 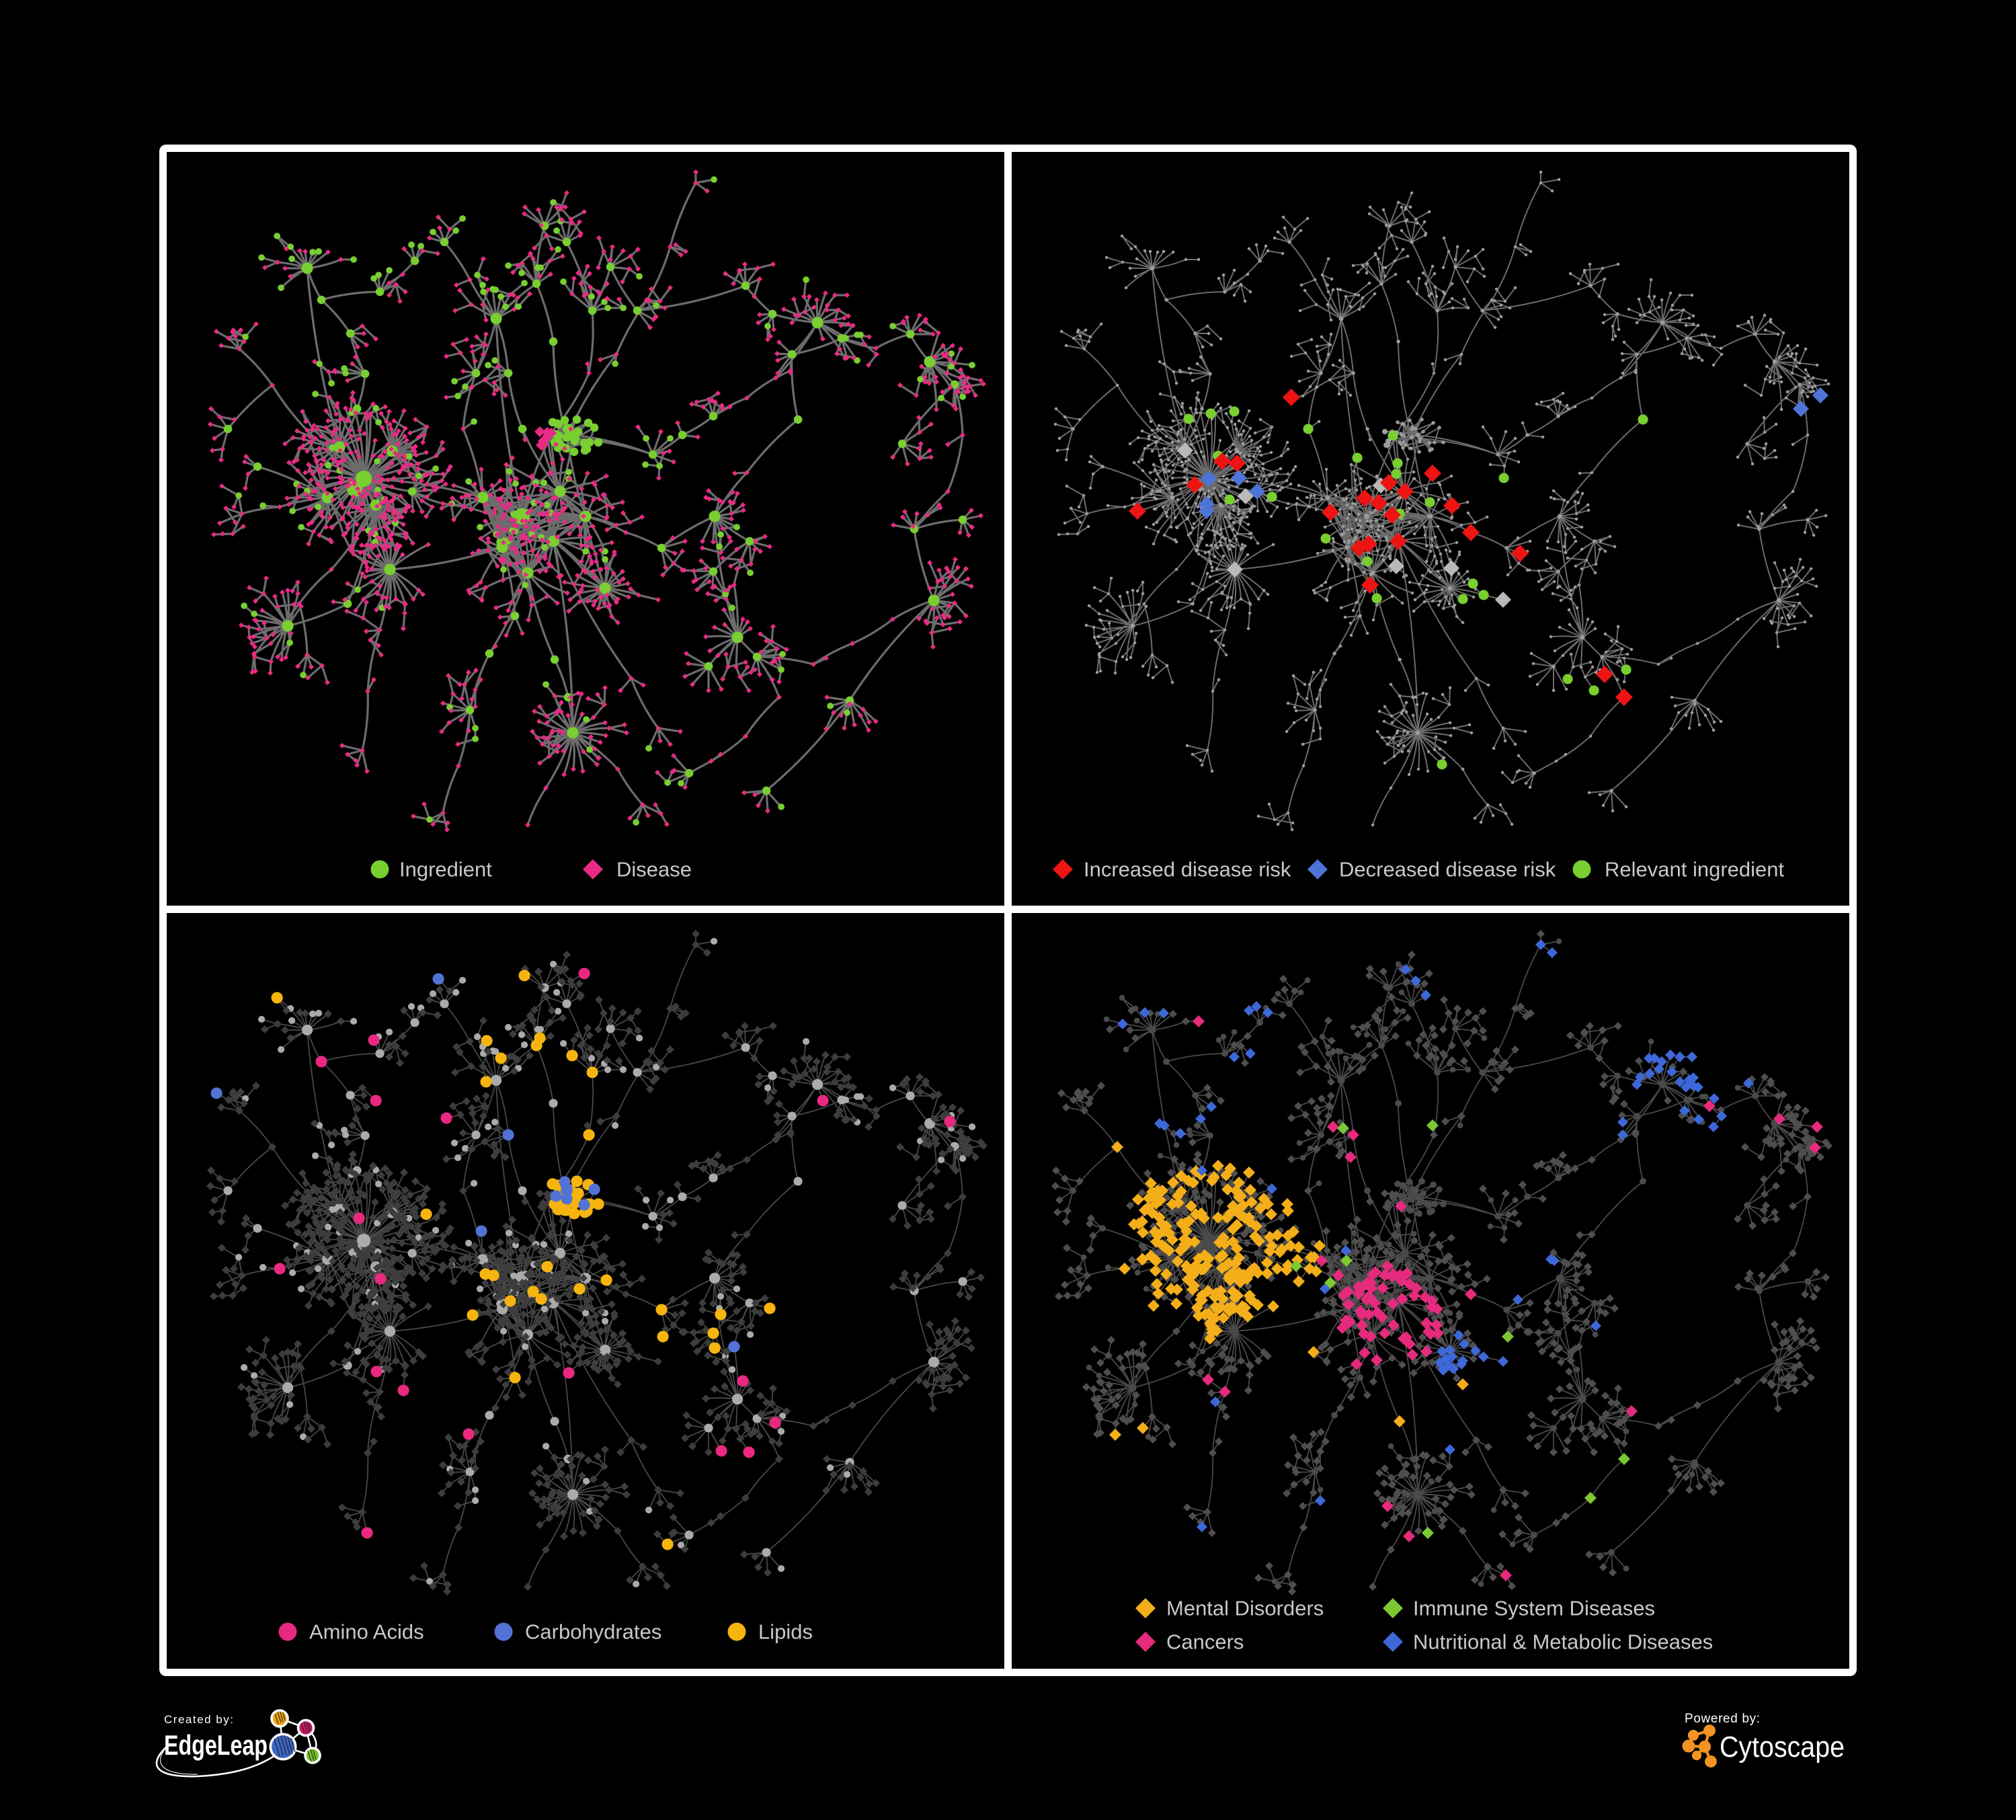 What do you see at coordinates (198, 1719) in the screenshot?
I see `svg-text: Created by:` at bounding box center [198, 1719].